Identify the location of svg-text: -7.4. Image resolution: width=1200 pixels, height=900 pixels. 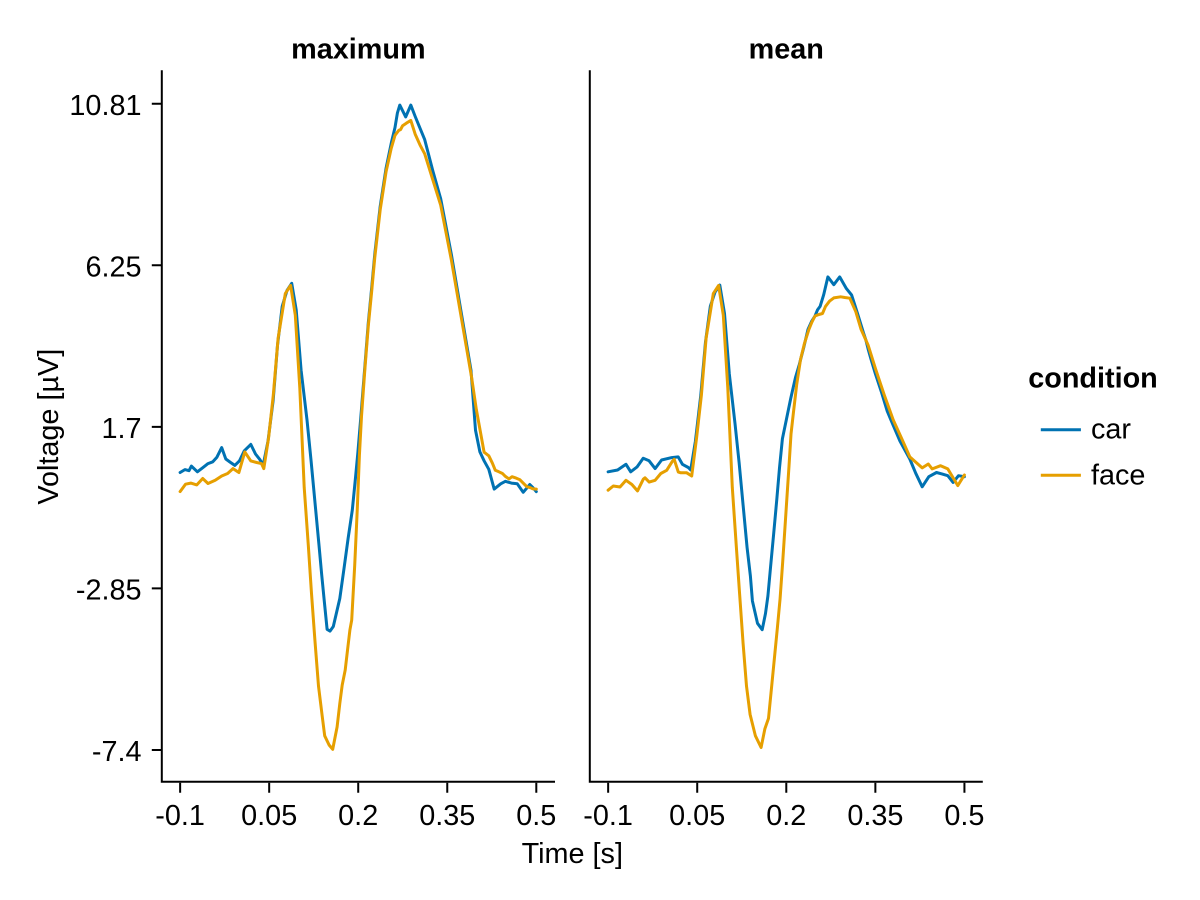
(117, 752).